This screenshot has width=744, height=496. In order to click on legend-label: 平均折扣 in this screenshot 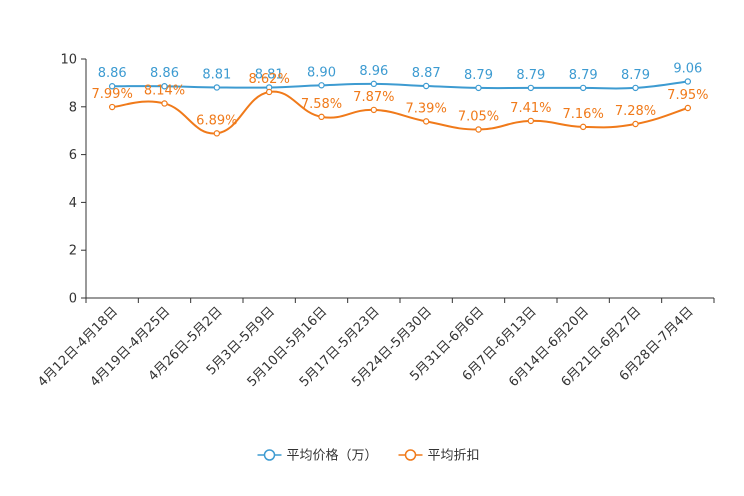, I will do `click(454, 456)`.